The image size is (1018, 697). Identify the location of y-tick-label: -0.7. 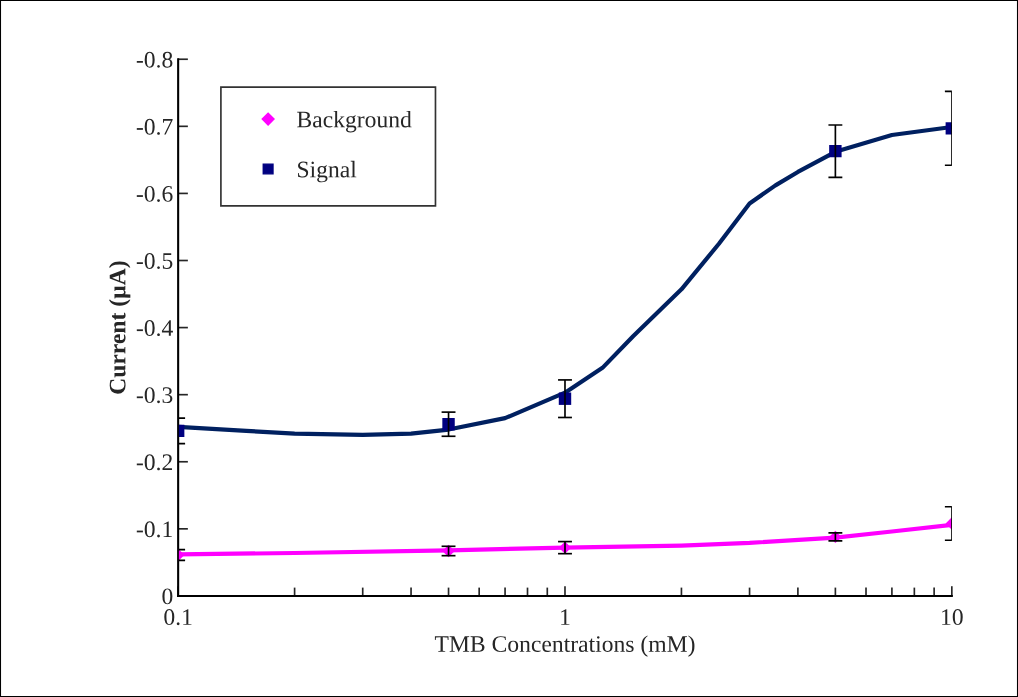
(154, 126).